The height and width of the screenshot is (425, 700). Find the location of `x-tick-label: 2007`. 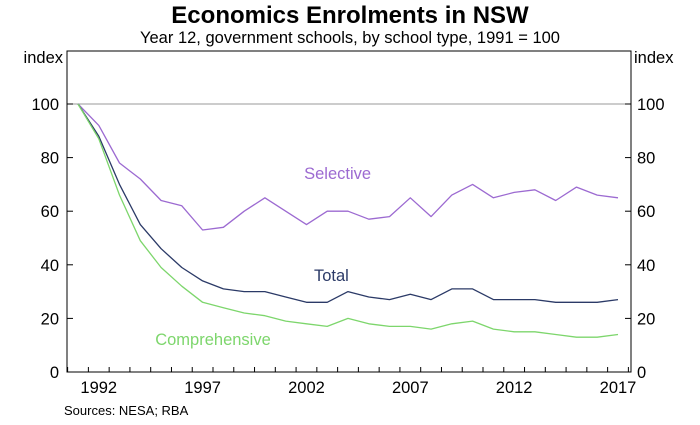

x-tick-label: 2007 is located at coordinates (410, 388).